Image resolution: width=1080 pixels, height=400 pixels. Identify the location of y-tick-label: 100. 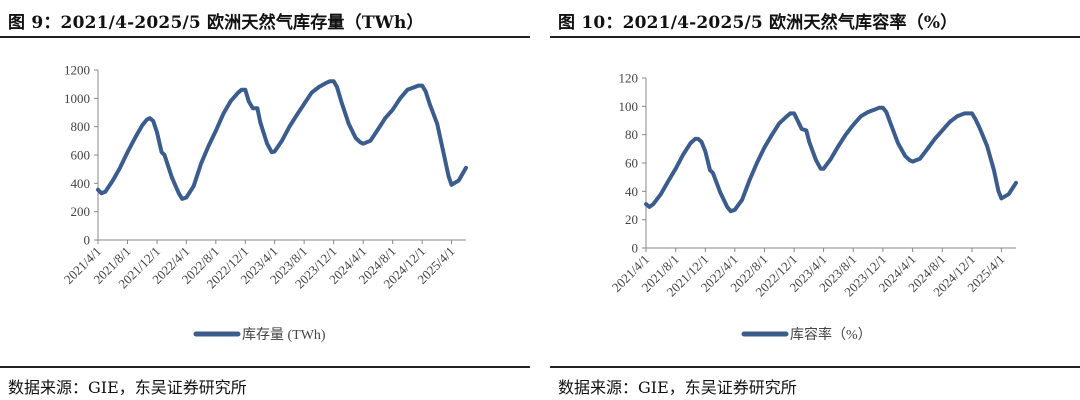
(629, 106).